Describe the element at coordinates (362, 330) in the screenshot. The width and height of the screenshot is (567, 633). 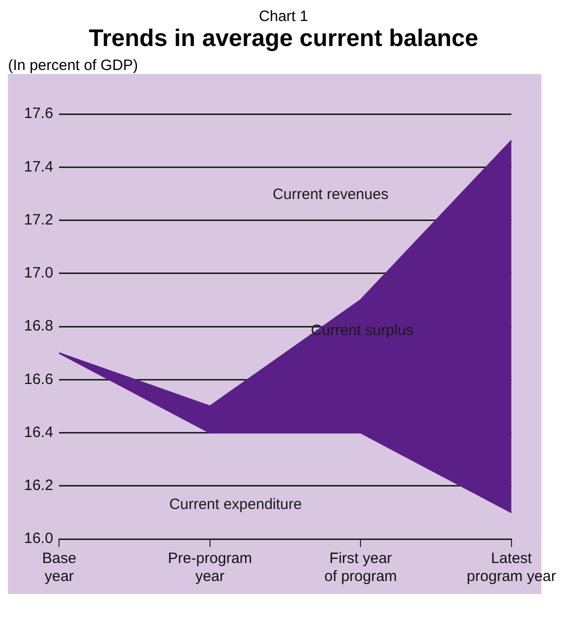
I see `annotation: Current surplus` at that location.